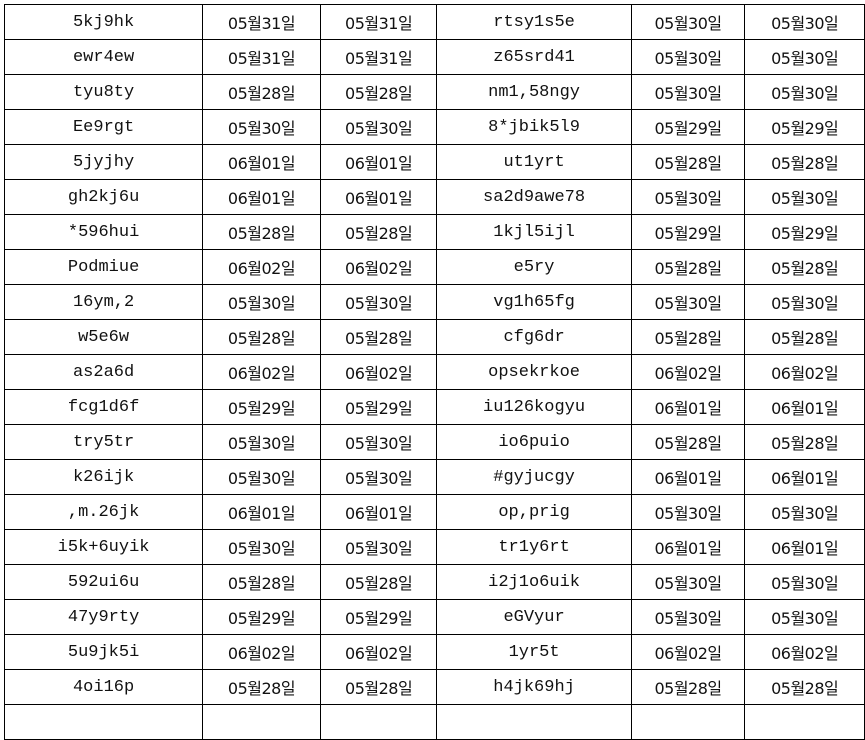 This screenshot has height=740, width=865. Describe the element at coordinates (534, 22) in the screenshot. I see `code-cell: rtsy1s5e` at that location.